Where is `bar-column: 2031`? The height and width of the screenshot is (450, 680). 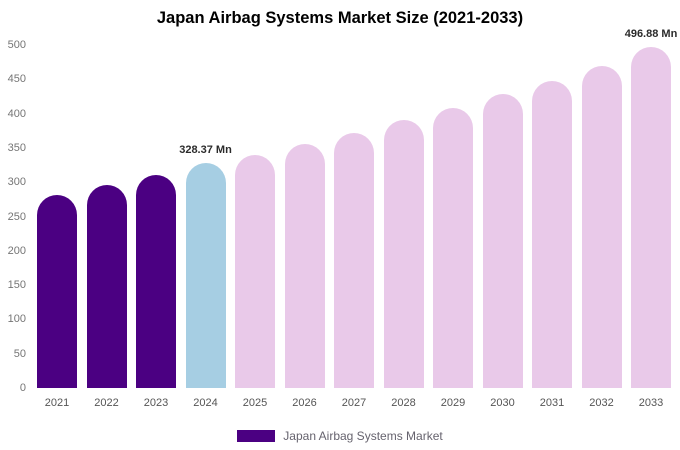 bar-column: 2031 is located at coordinates (552, 227).